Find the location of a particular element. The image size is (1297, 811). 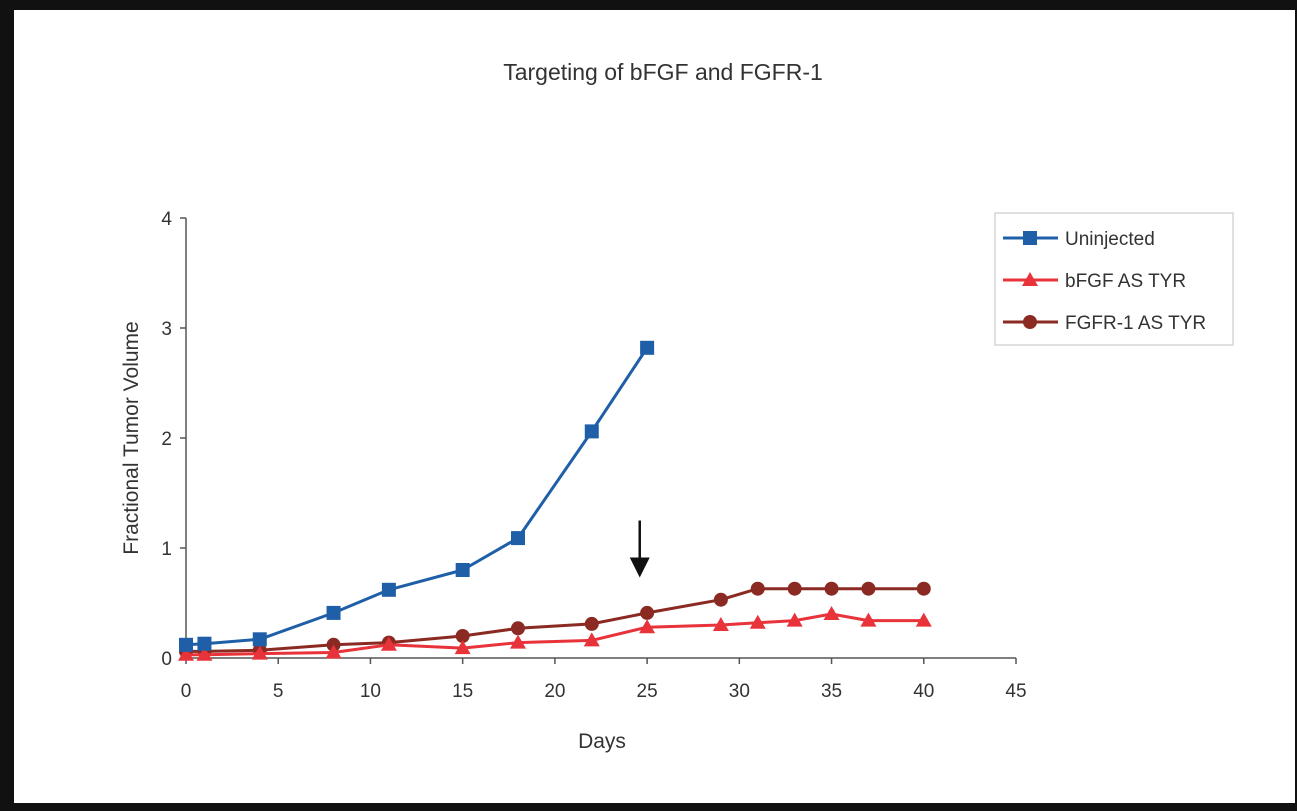

x-tick-label: 5 is located at coordinates (278, 691).